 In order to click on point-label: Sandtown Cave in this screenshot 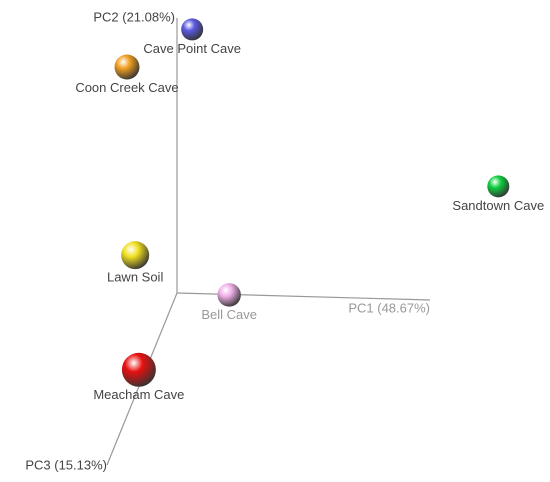, I will do `click(498, 205)`.